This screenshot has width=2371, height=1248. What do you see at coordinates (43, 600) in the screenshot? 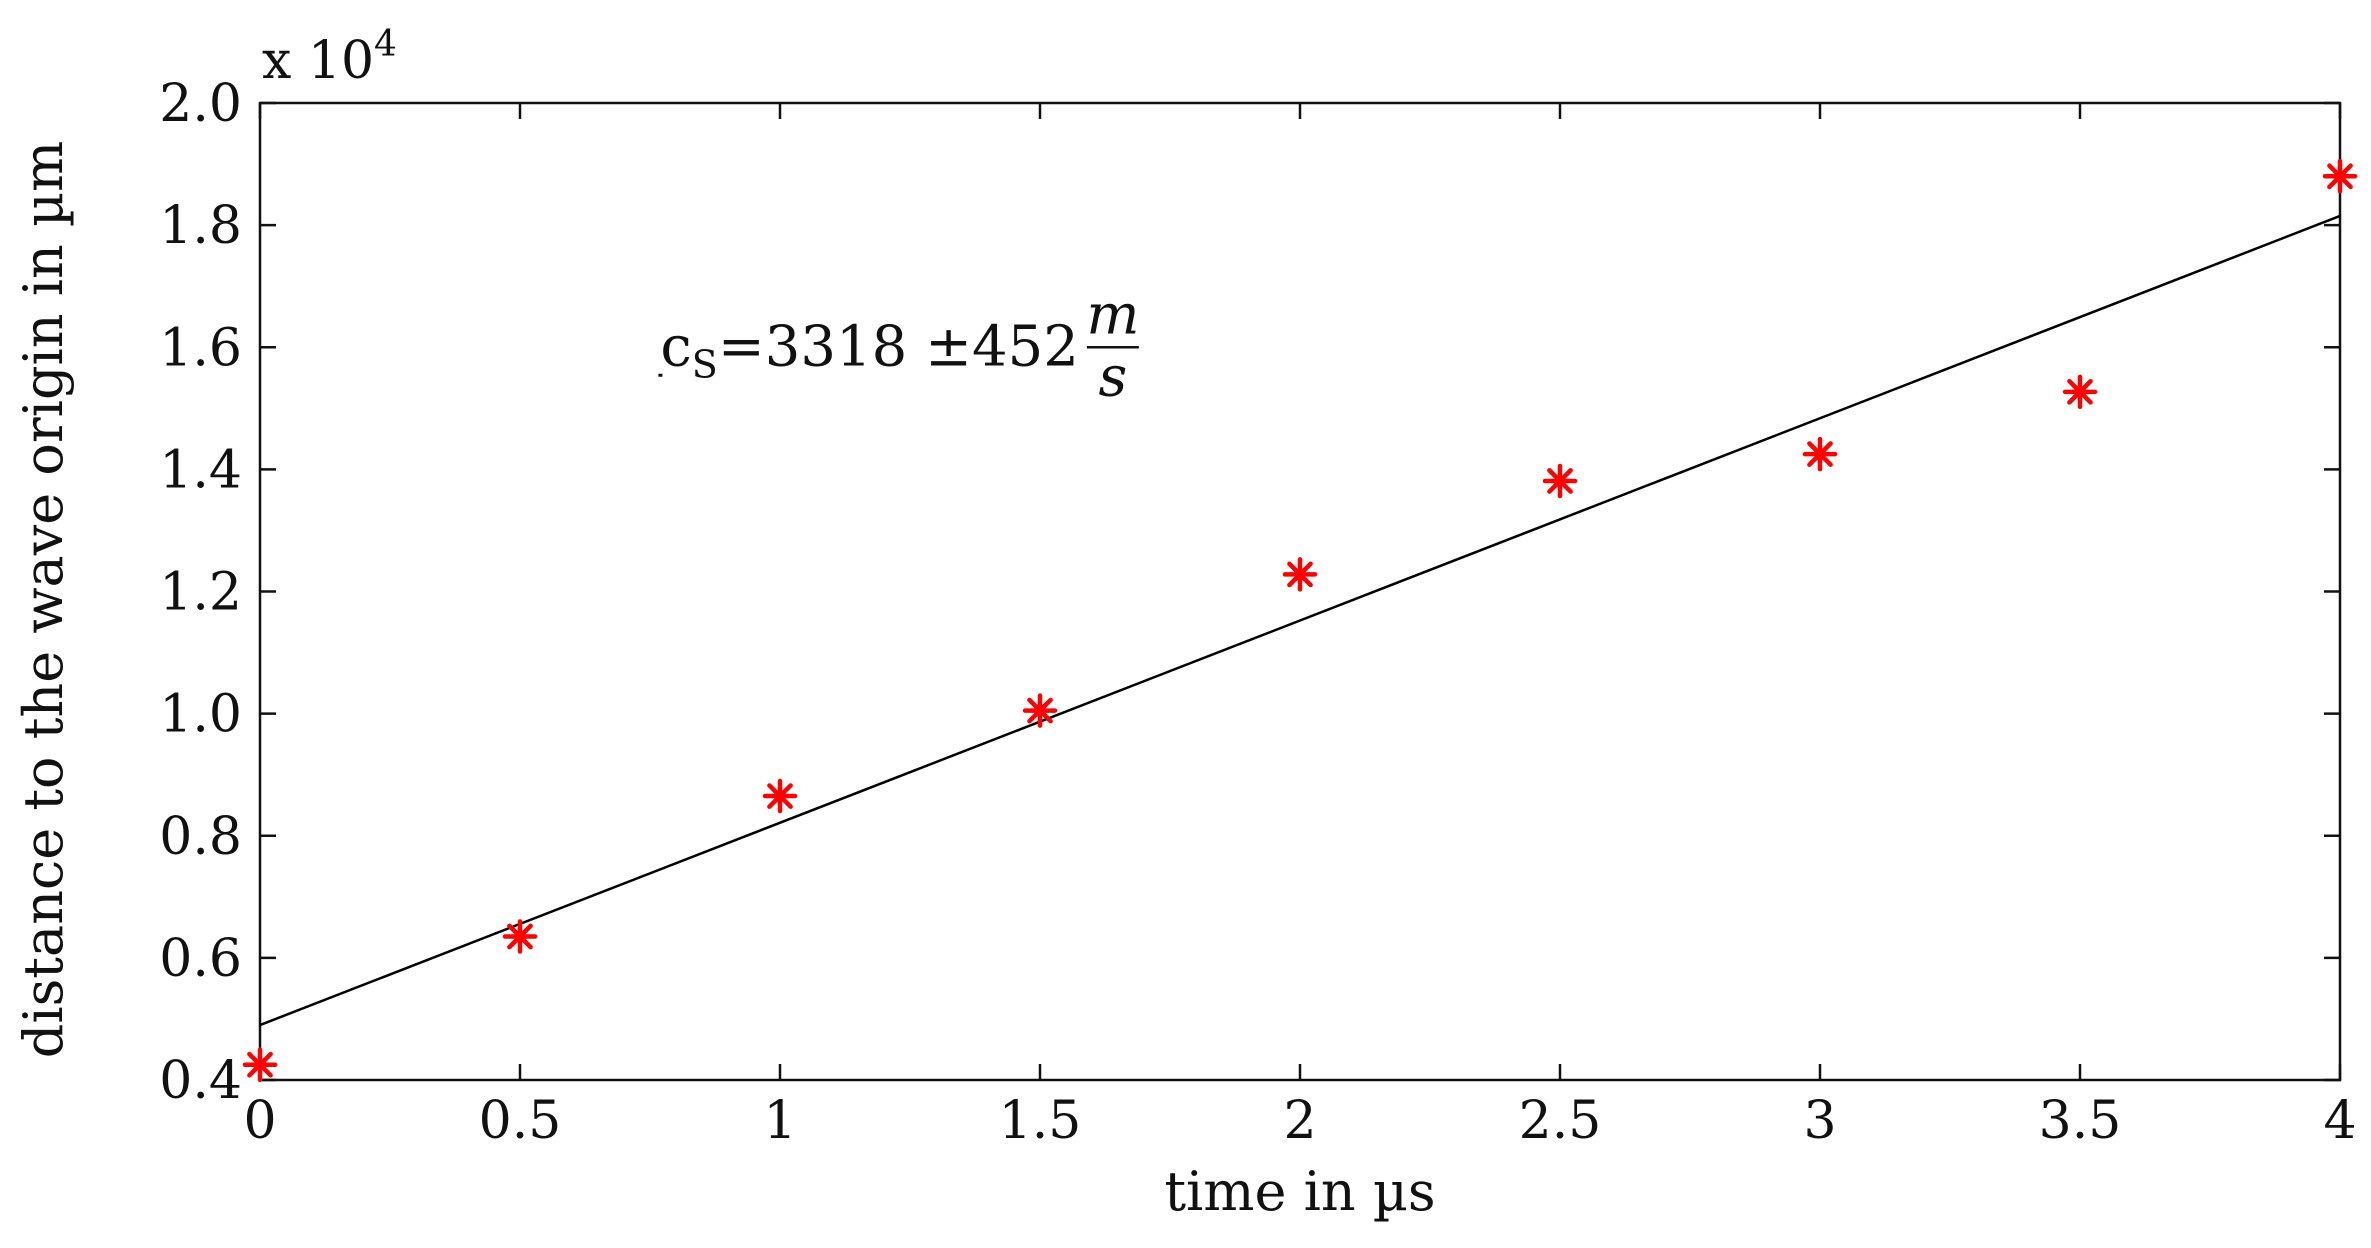
I see `y-axis-title: distance to the wave origin in µm` at bounding box center [43, 600].